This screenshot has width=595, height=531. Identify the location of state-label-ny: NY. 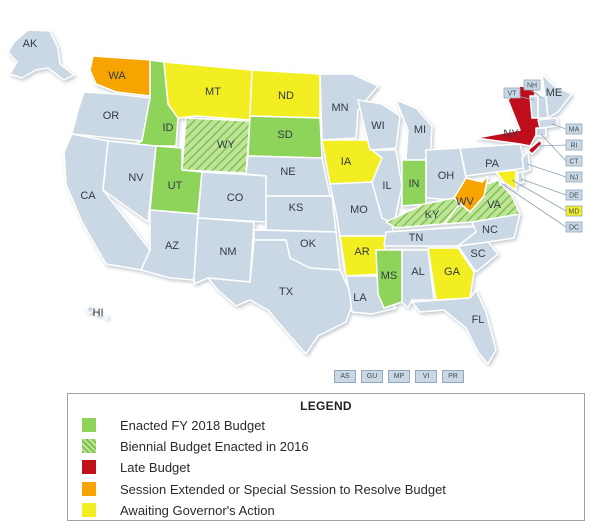
(511, 134).